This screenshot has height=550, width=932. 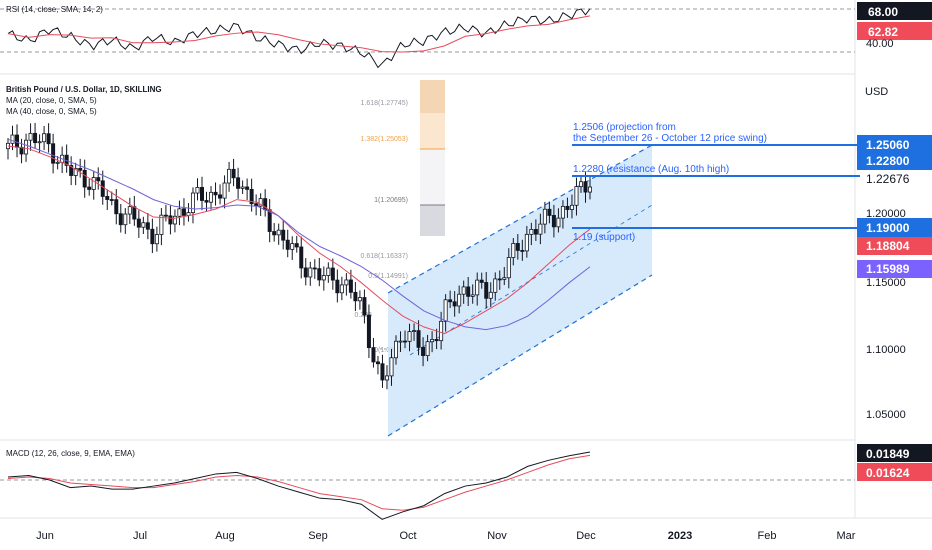 I want to click on signal-badge-bg, so click(x=894, y=472).